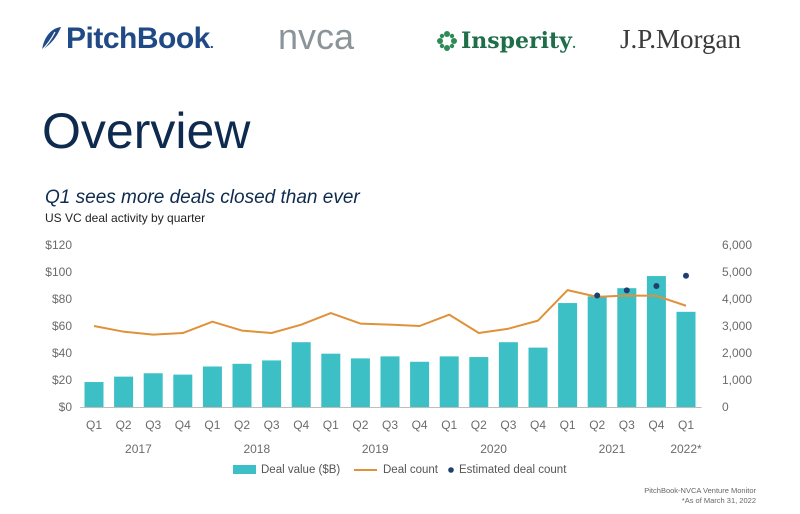 The image size is (800, 514). Describe the element at coordinates (725, 407) in the screenshot. I see `y-right-tick-label: 0` at that location.